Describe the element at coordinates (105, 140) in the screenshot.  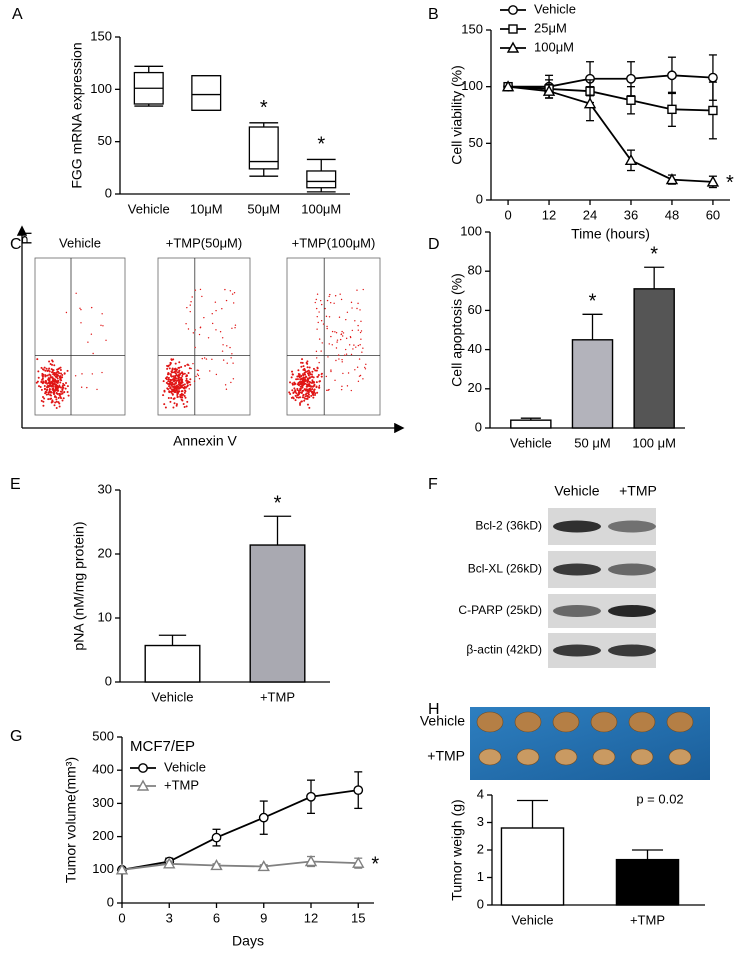
I see `y-tick-label: 50` at that location.